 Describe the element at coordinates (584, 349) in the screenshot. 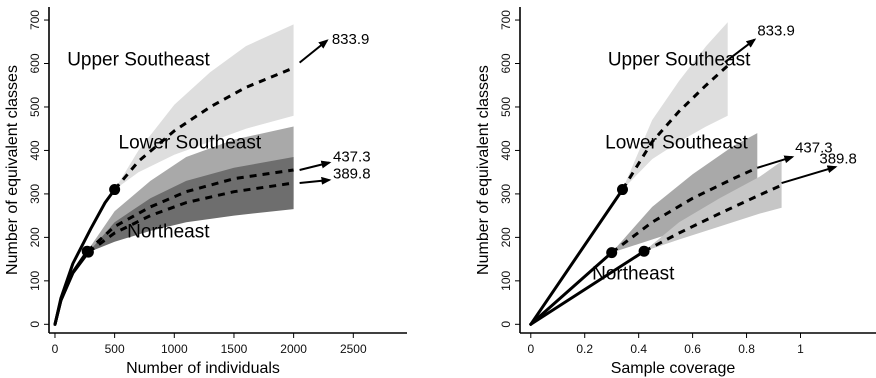

I see `x-tick-label: 0.2` at that location.